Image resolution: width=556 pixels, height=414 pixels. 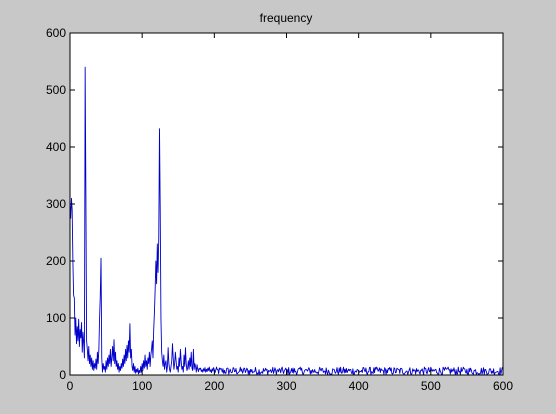 What do you see at coordinates (142, 386) in the screenshot?
I see `x-tick-label: 100` at bounding box center [142, 386].